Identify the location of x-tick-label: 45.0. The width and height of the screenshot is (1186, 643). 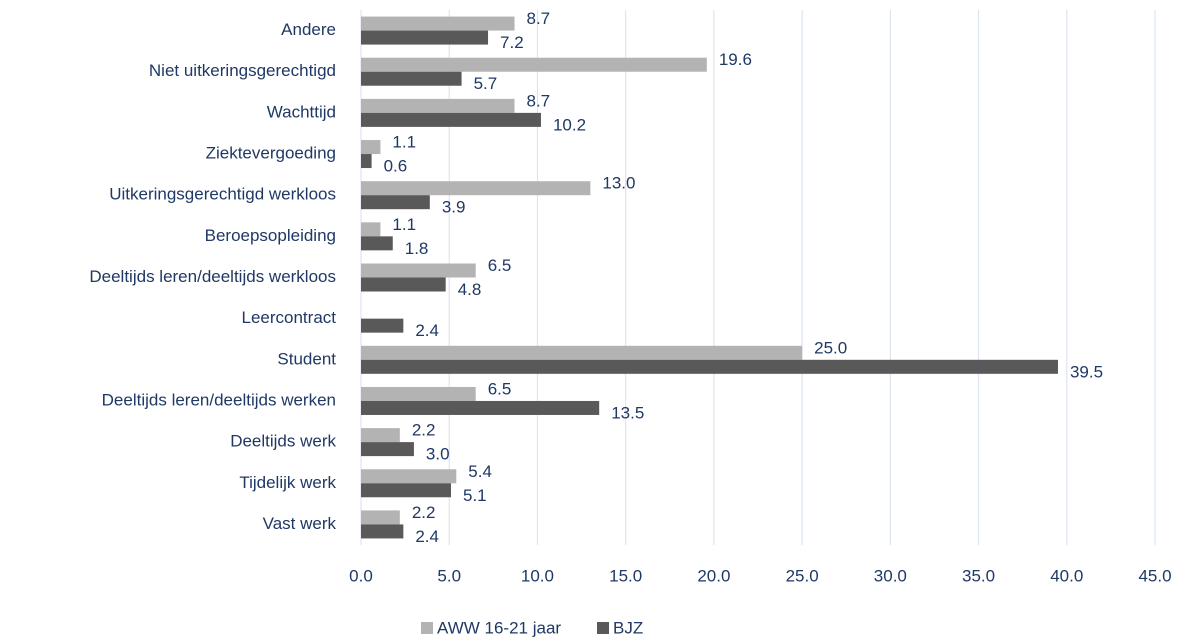
(1154, 575).